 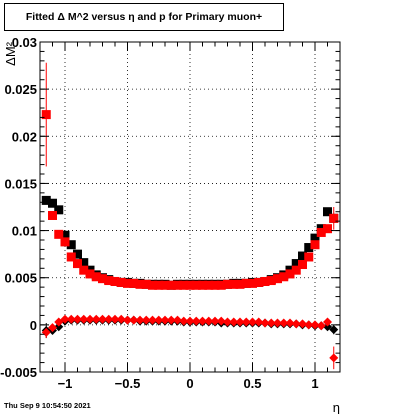 What do you see at coordinates (24, 231) in the screenshot?
I see `y-tick-label: 0.01` at bounding box center [24, 231].